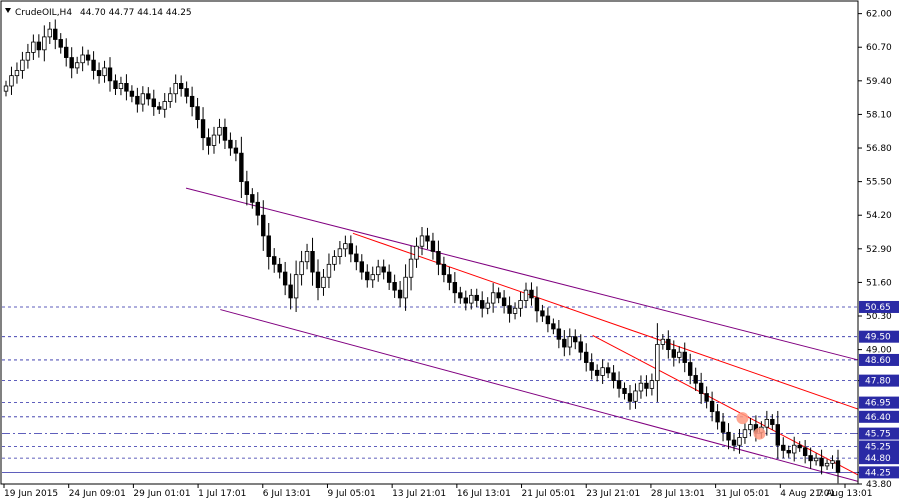 This screenshot has width=900, height=500. Describe the element at coordinates (8, 10) in the screenshot. I see `dropdown-triangle-icon` at that location.